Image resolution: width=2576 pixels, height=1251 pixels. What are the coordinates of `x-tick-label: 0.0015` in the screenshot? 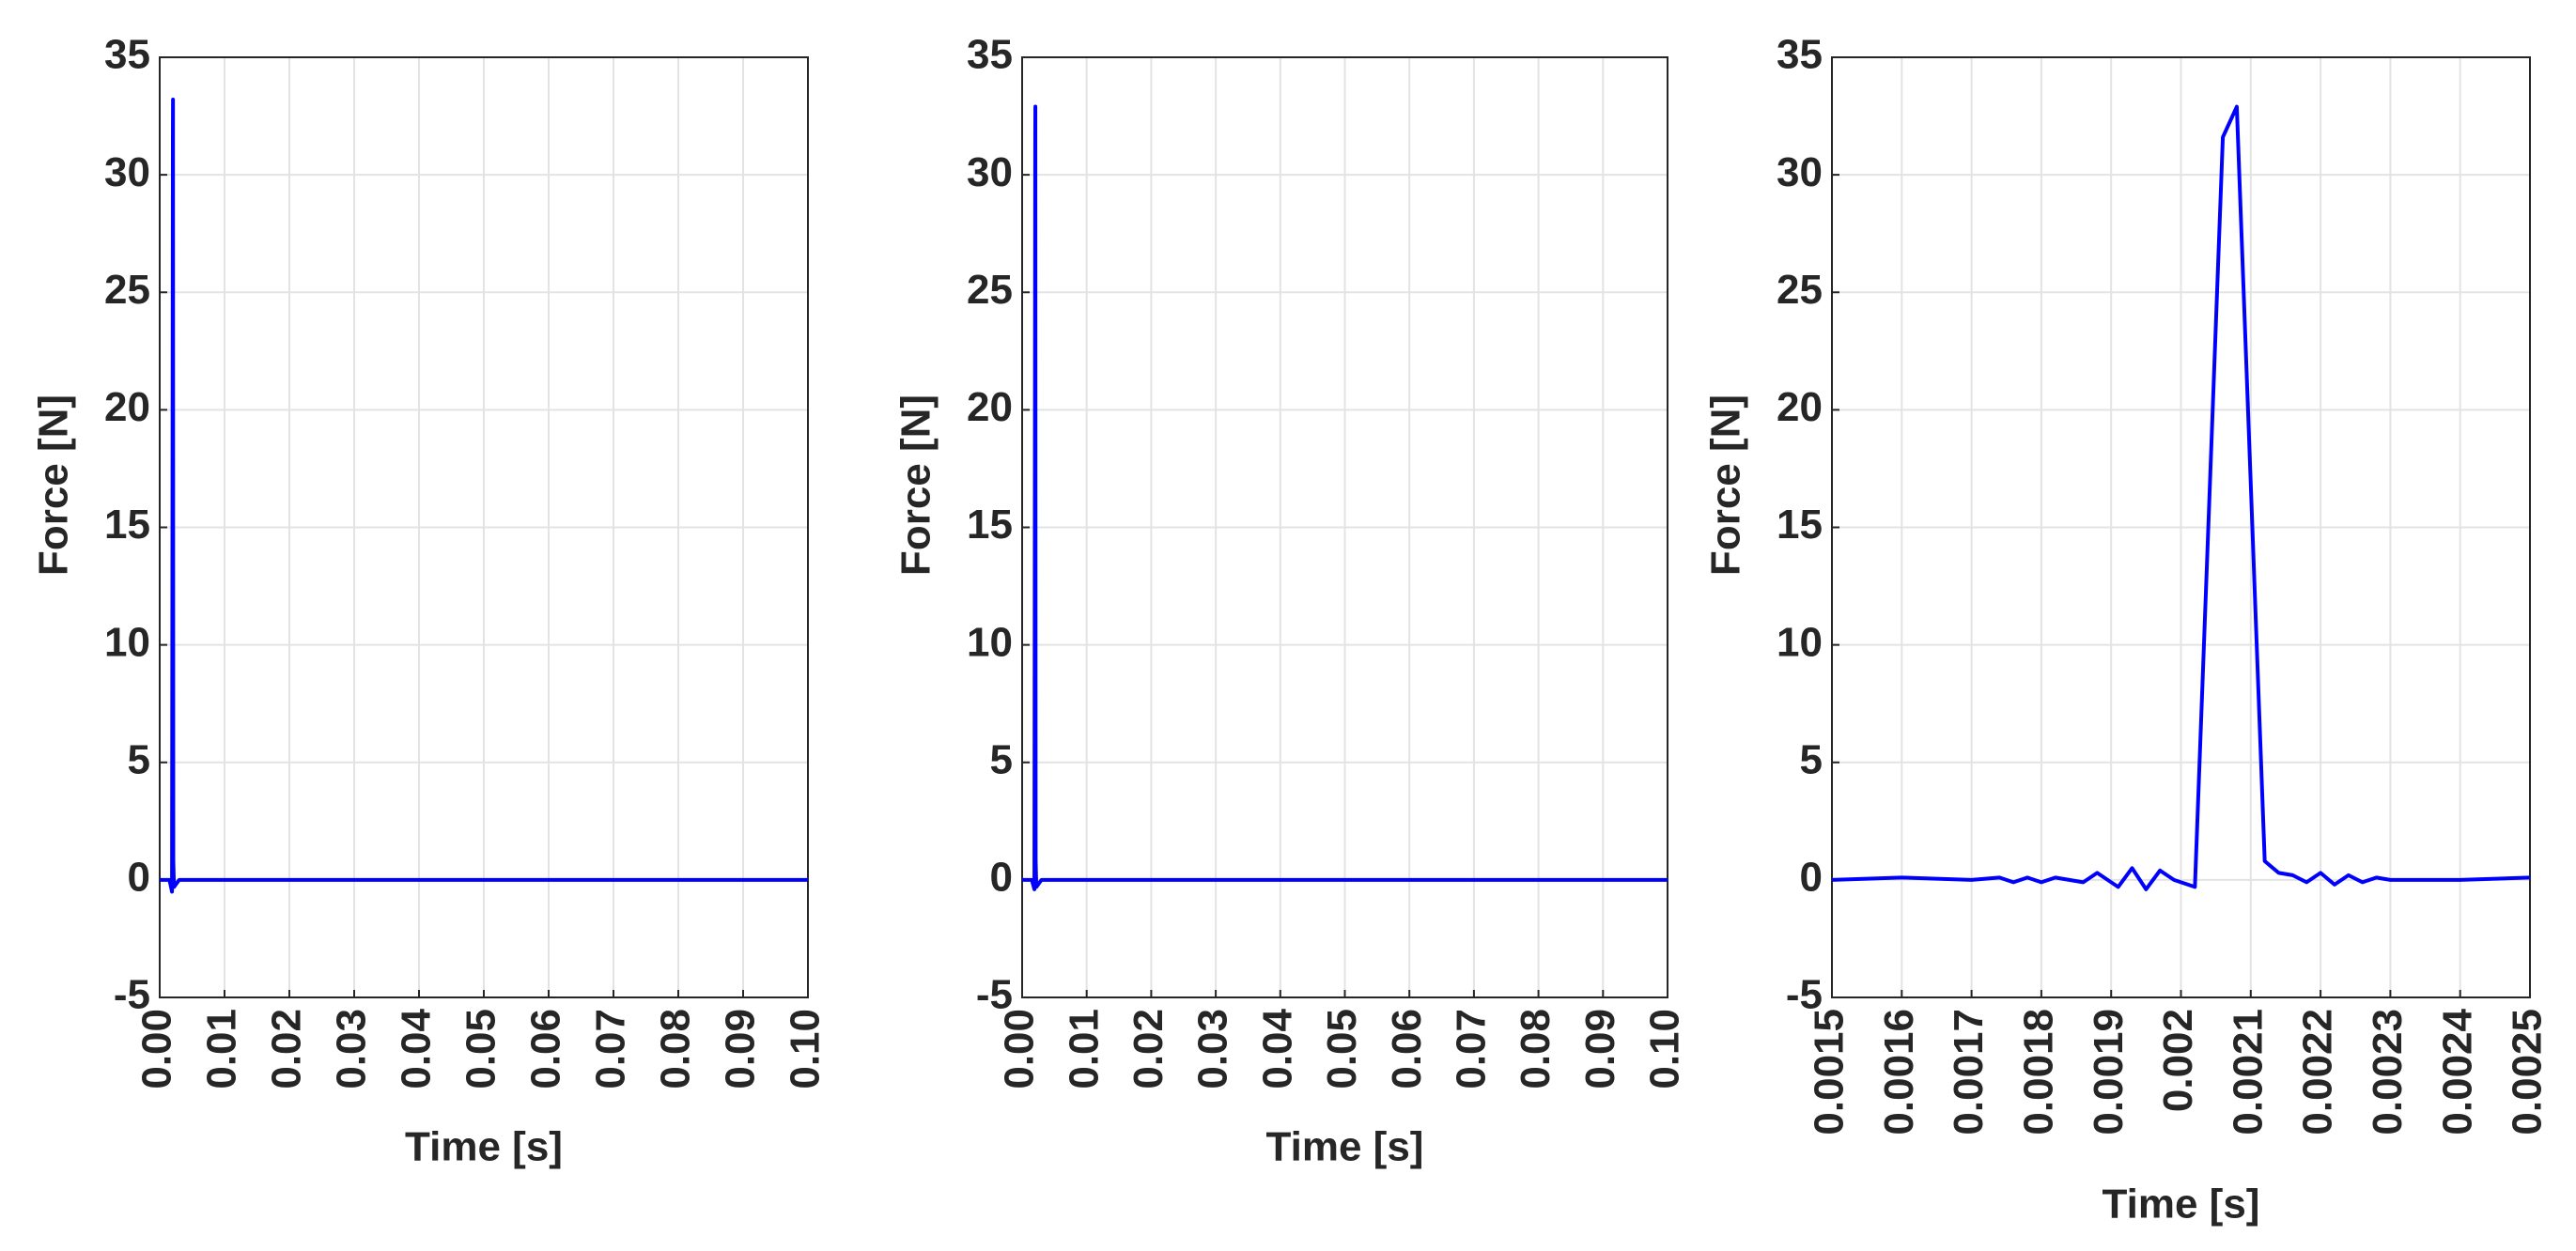 It's located at (1830, 1072).